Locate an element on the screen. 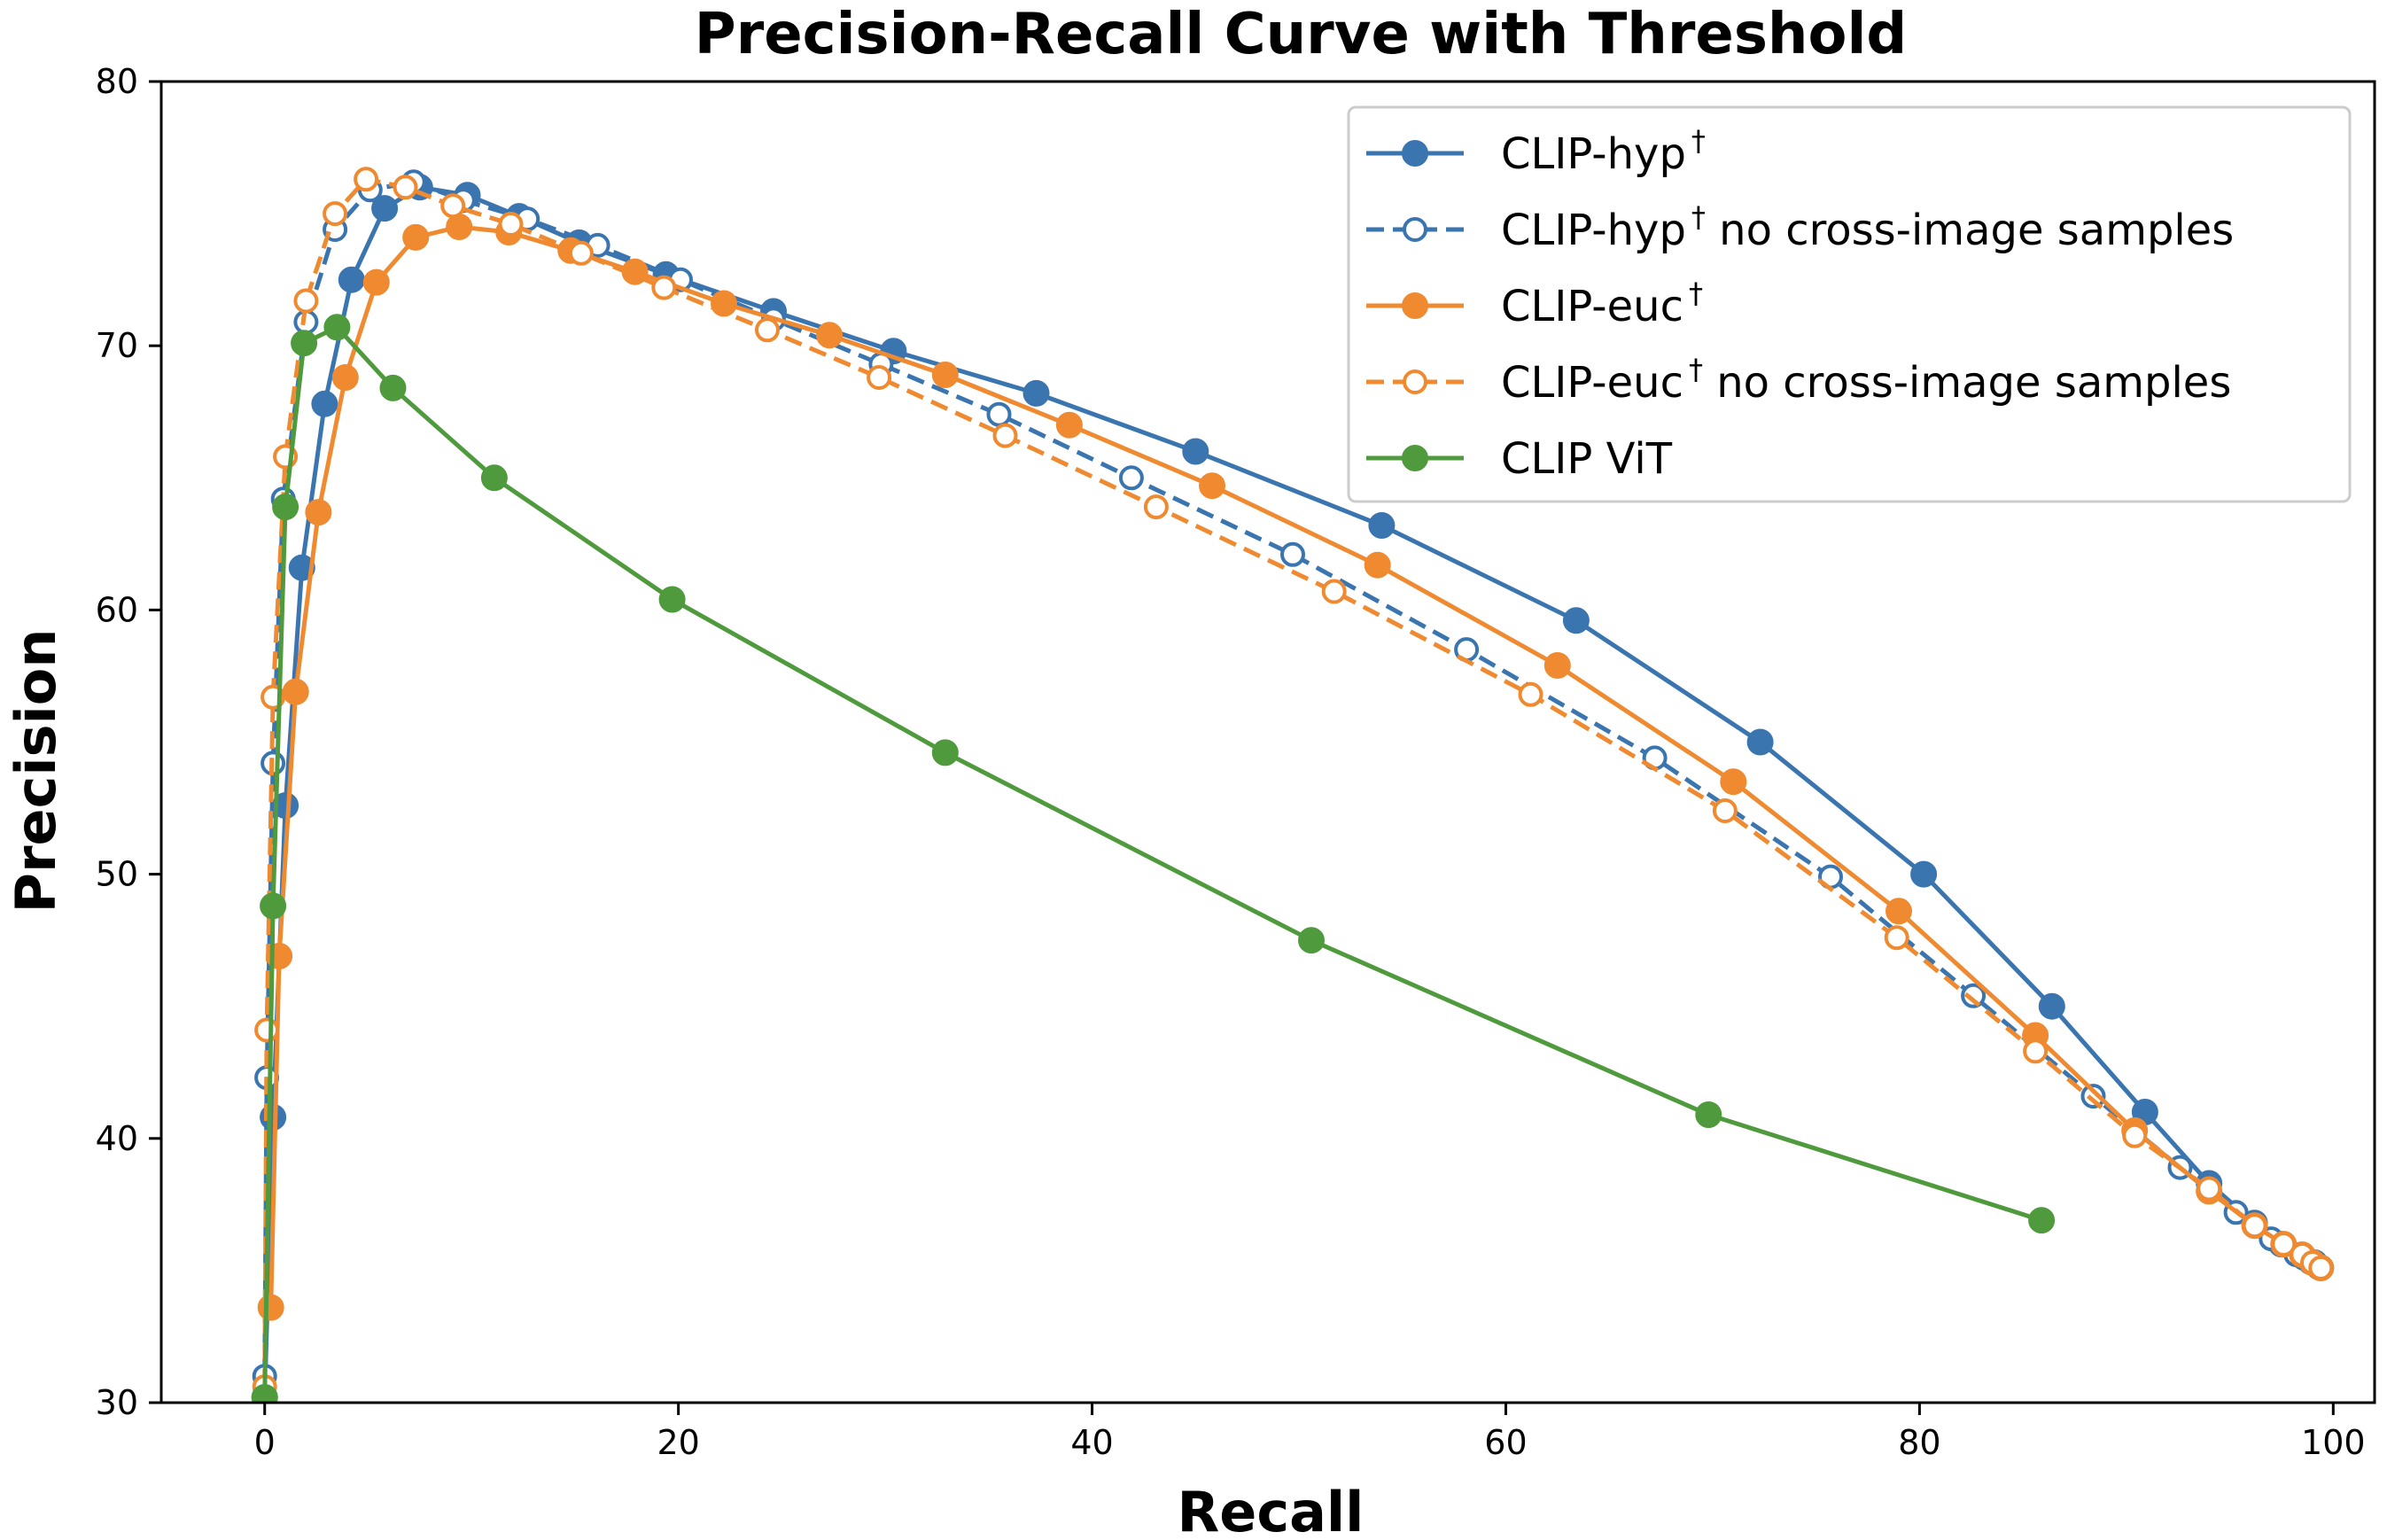  legend-item-clip-euc-no-cross-image-samples: CLIP-euc † no cross-image samples is located at coordinates (1798, 380).